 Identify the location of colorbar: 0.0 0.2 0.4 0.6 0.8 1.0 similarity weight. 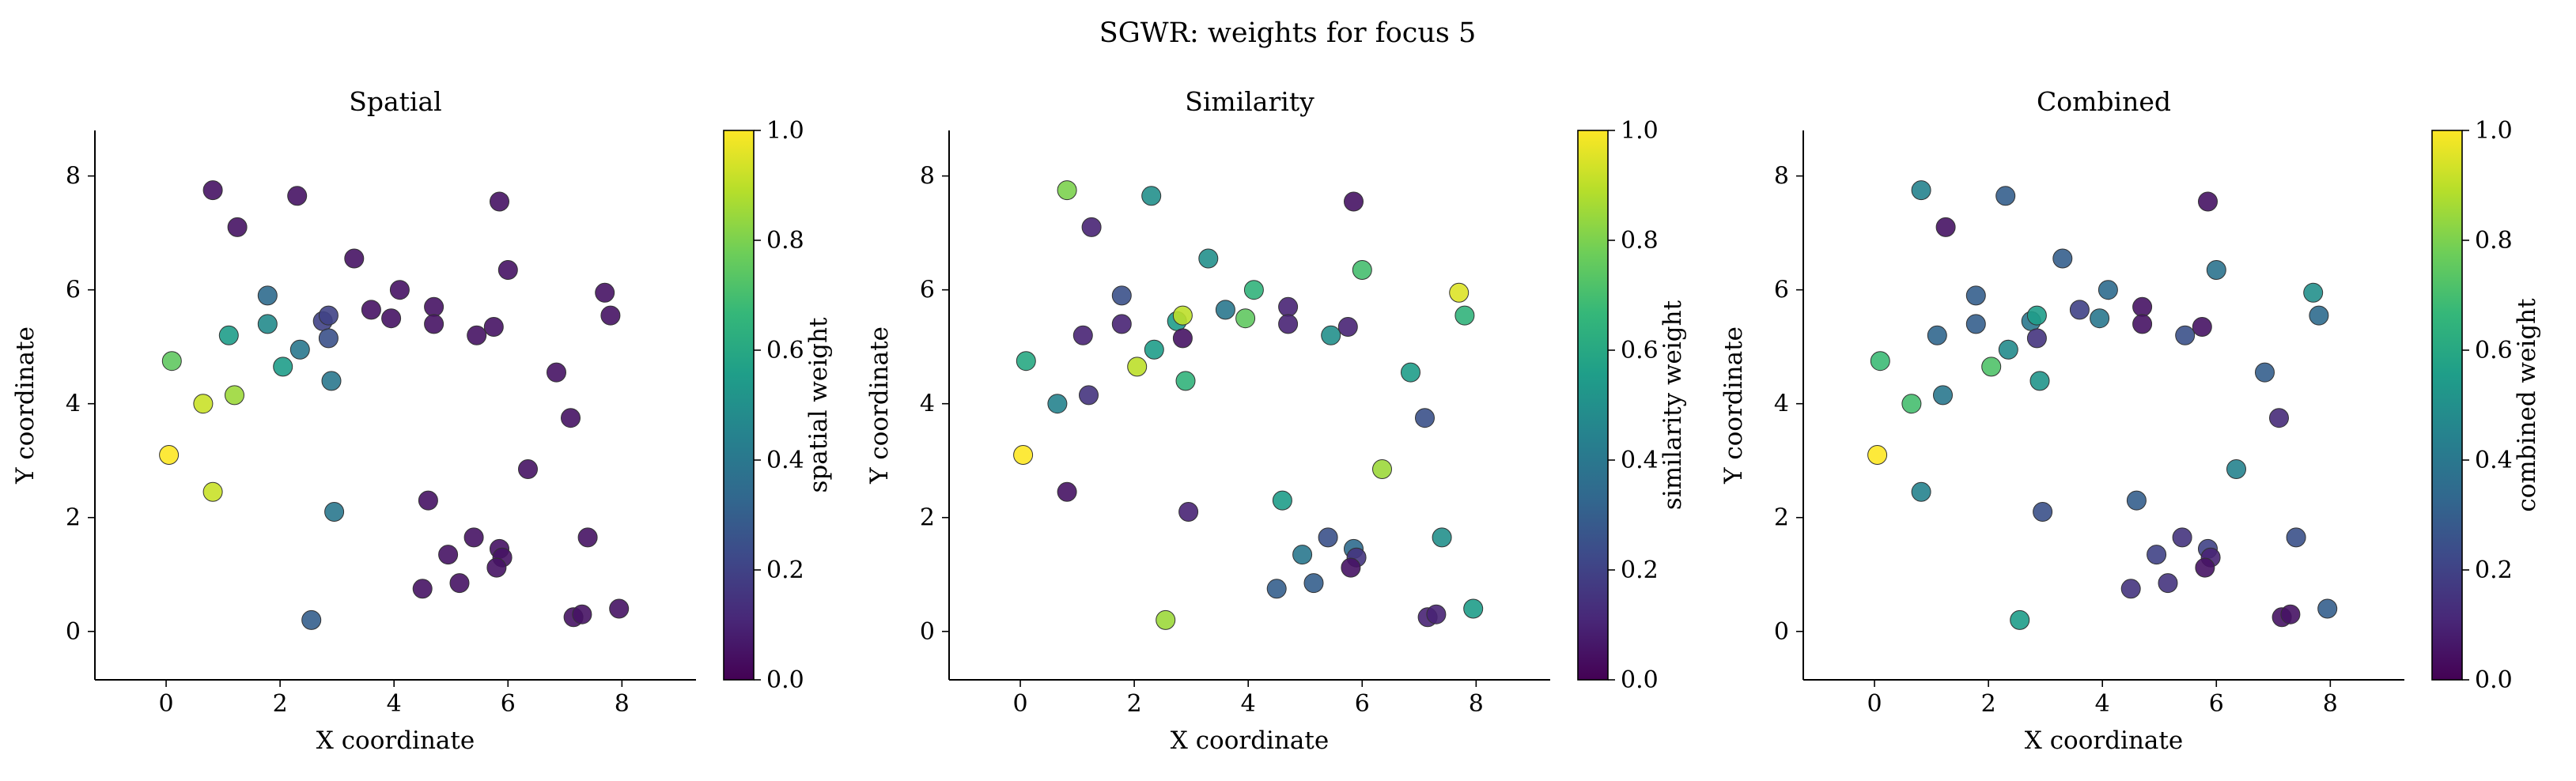
(1632, 405).